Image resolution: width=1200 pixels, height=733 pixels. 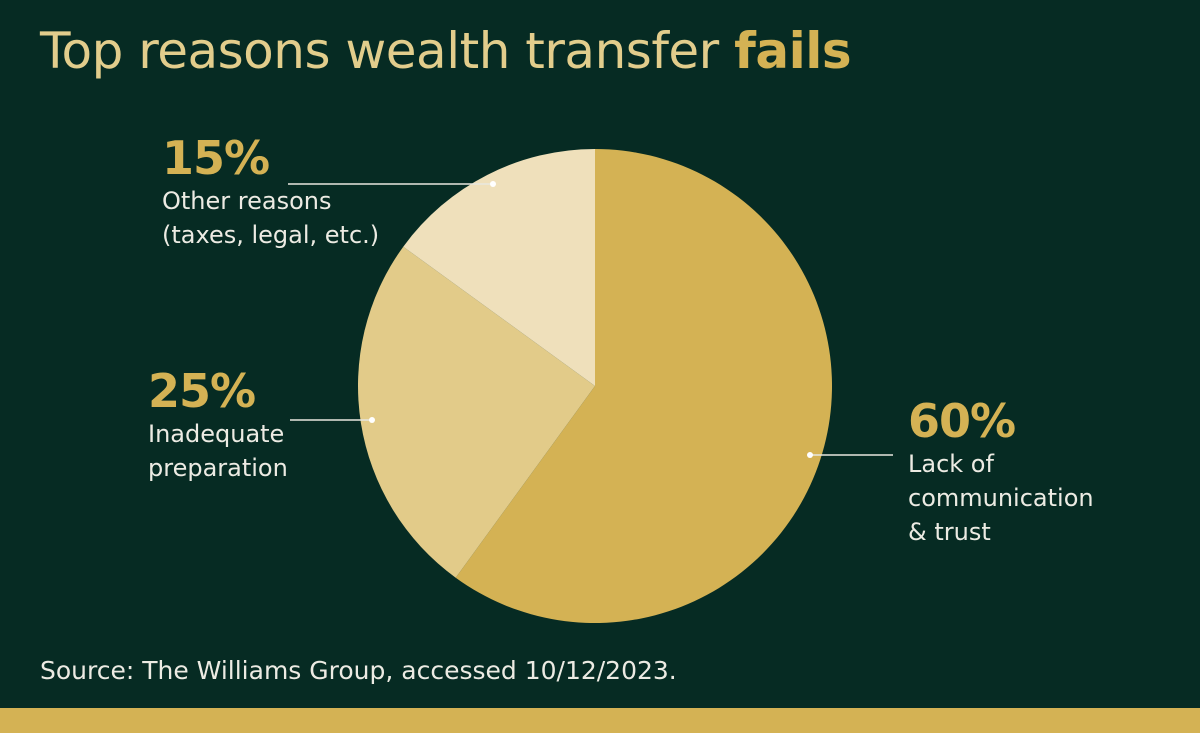 I want to click on slice-label: Other reasons (taxes, legal, etc.), so click(x=271, y=218).